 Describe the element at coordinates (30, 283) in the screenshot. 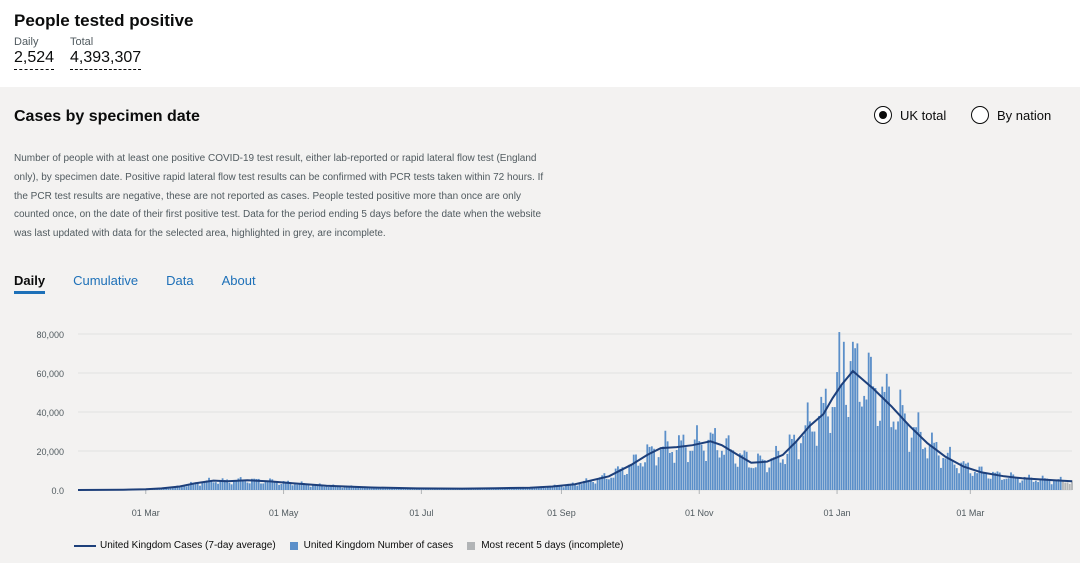

I see `tab-daily: Daily` at that location.